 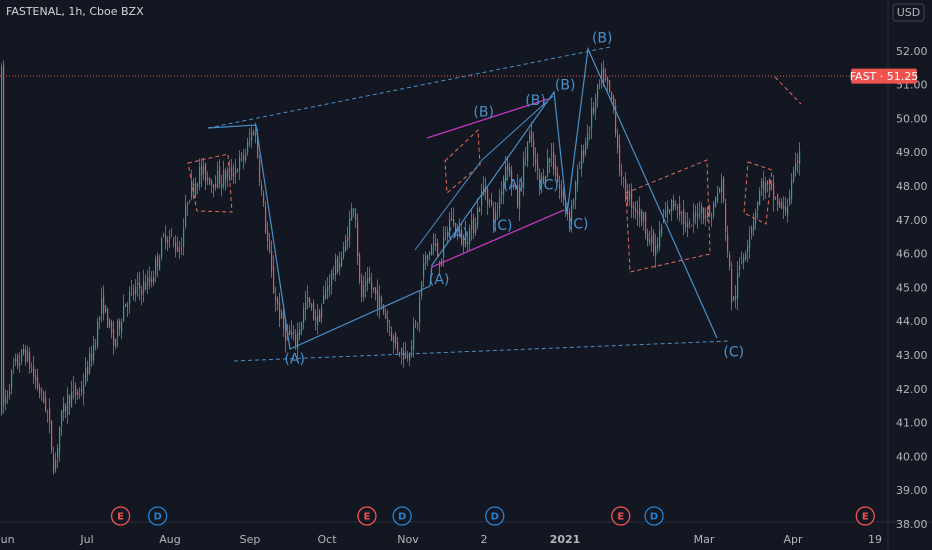 I want to click on wave-label: (A), so click(x=439, y=280).